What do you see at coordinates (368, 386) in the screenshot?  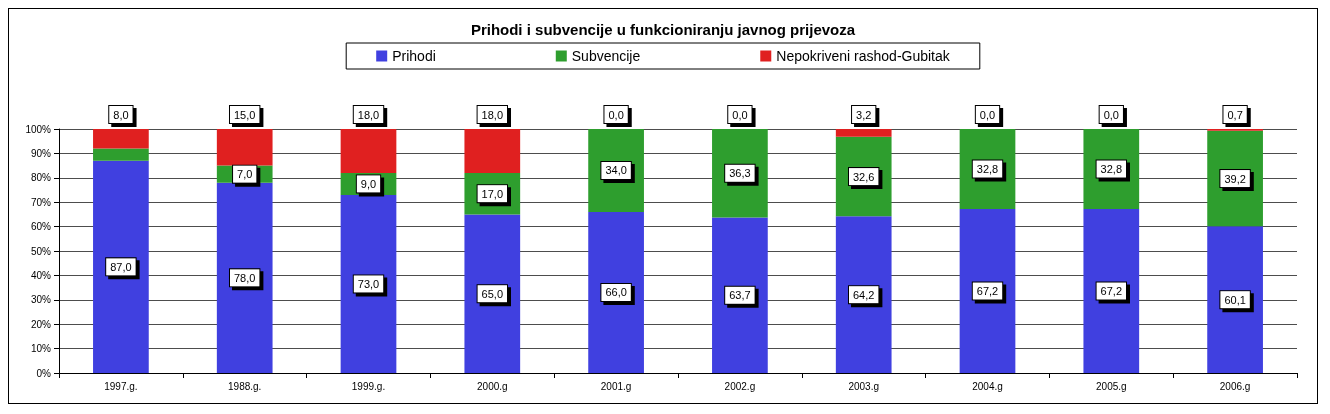 I see `x-tick-label: 1999.g.` at bounding box center [368, 386].